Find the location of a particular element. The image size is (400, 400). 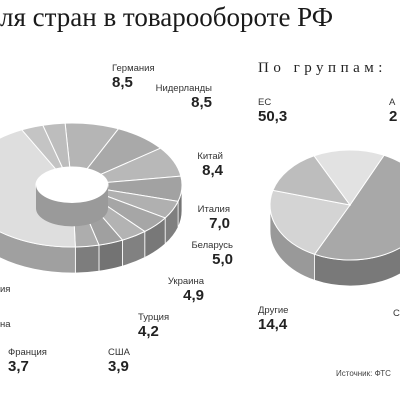

label-netherlands: Нидерланды 8,5 is located at coordinates (183, 97).